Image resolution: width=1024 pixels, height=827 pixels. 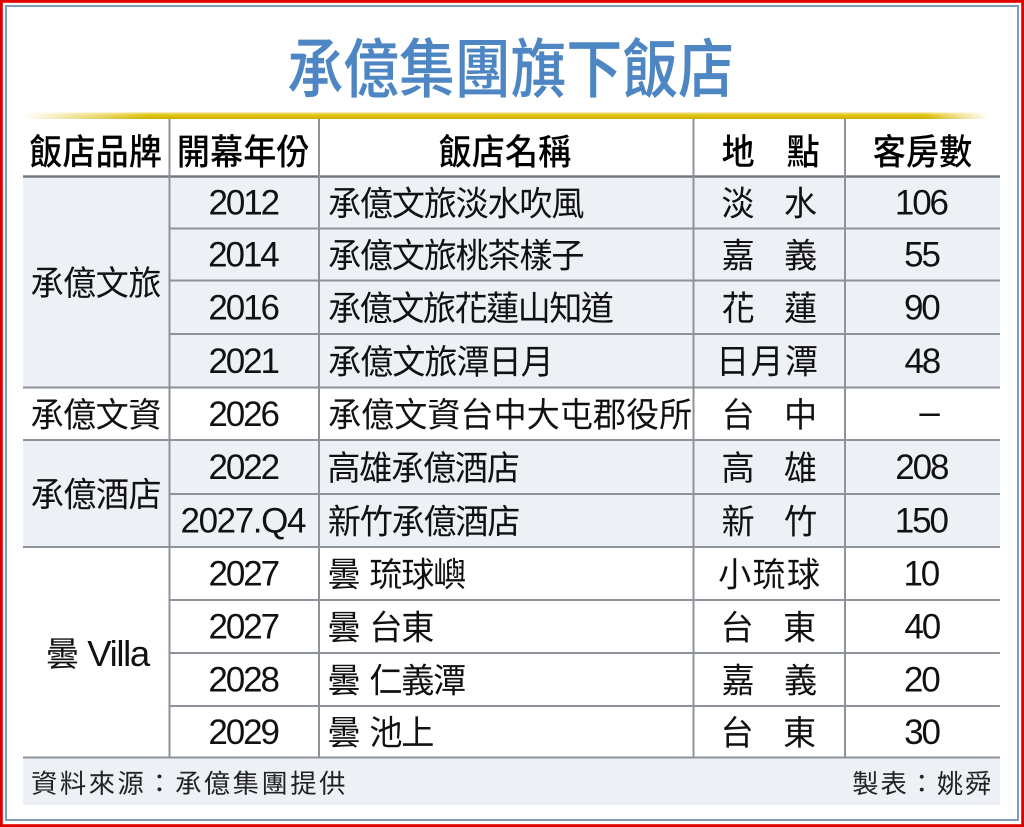 I want to click on svg-text: 2022, so click(x=243, y=467).